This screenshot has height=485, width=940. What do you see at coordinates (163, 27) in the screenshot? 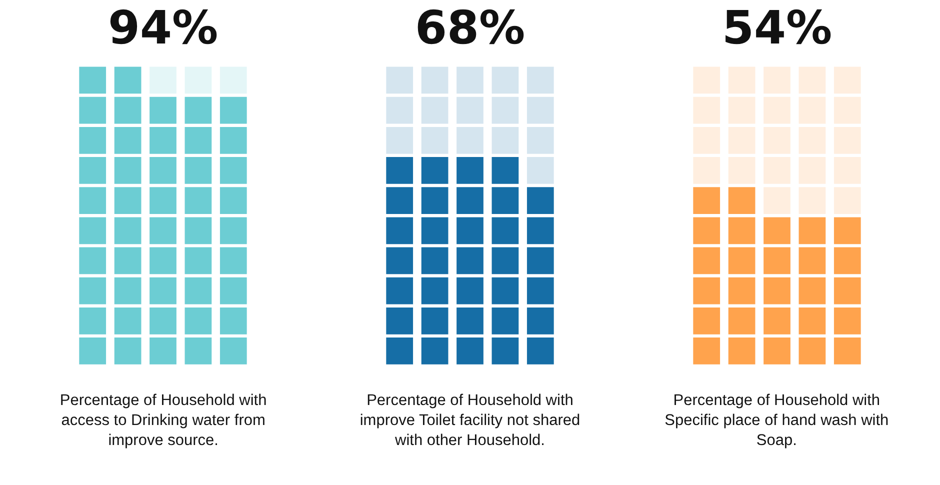
I see `data-label: 94%` at bounding box center [163, 27].